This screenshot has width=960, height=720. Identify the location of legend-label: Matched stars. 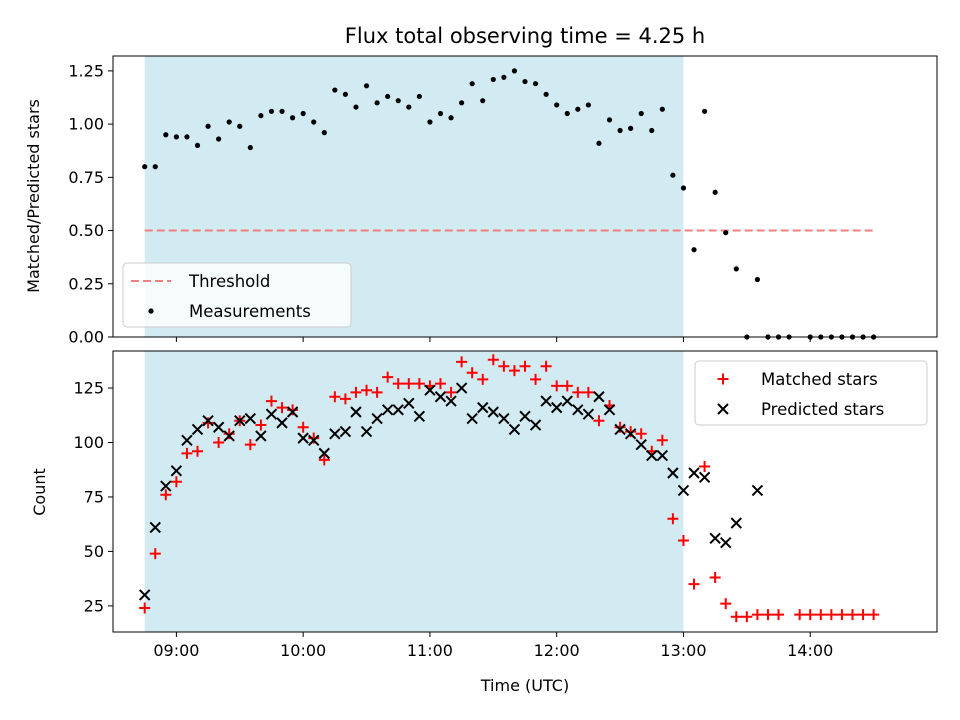
(819, 379).